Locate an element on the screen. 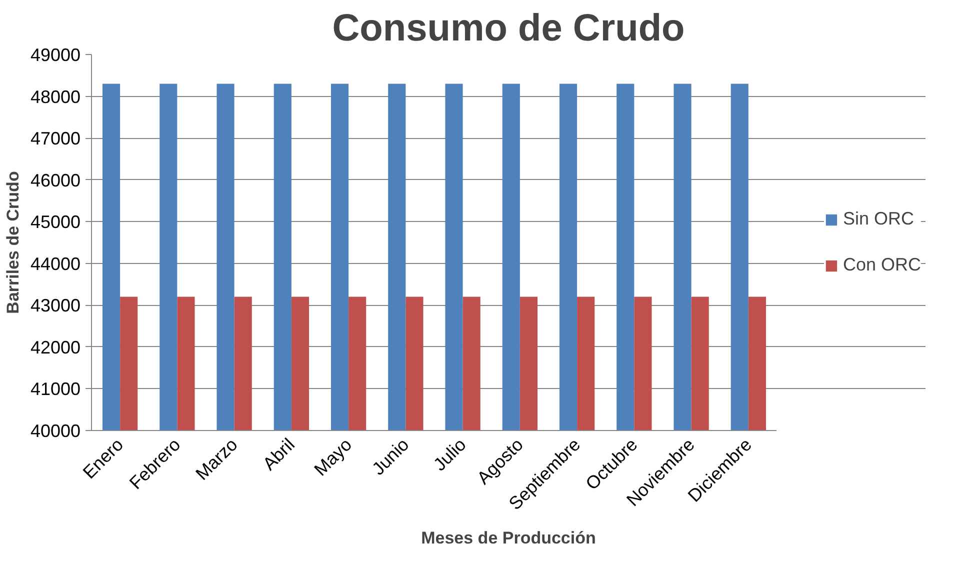  chart-title: Consumo de Crudo is located at coordinates (508, 29).